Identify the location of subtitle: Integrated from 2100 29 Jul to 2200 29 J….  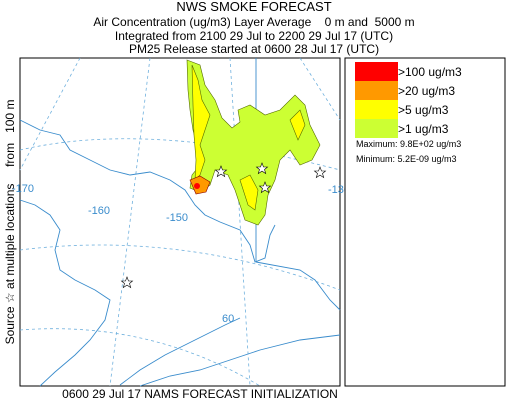
(254, 36).